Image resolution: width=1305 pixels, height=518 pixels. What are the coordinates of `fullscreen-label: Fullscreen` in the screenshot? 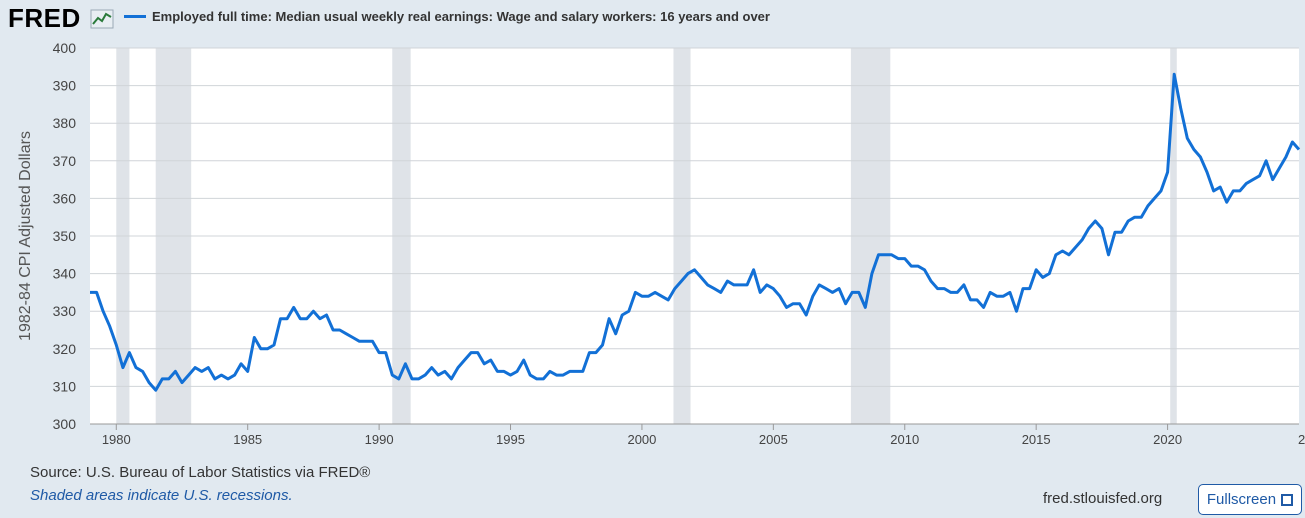 It's located at (1241, 499).